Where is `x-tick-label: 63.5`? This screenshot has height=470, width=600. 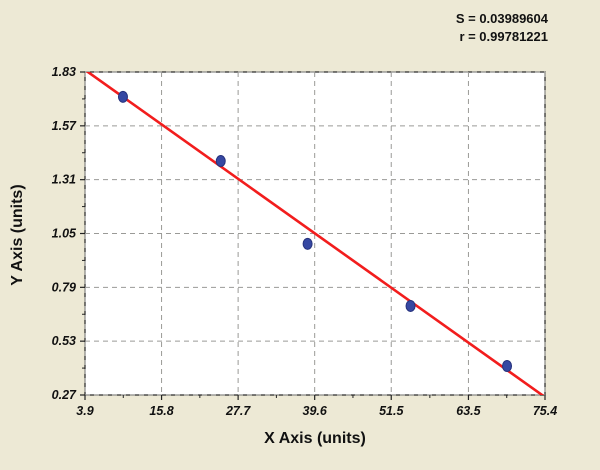
x-tick-label: 63.5 is located at coordinates (468, 411).